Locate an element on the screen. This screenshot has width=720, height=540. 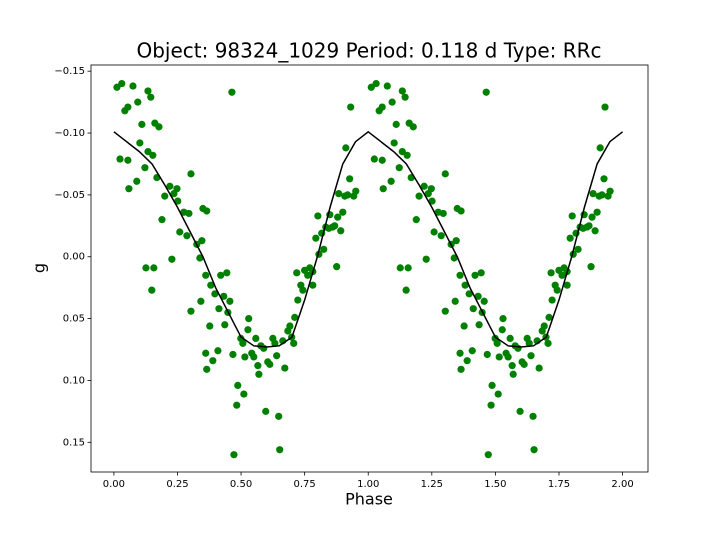
x-tick-label: 1.50 is located at coordinates (495, 484).